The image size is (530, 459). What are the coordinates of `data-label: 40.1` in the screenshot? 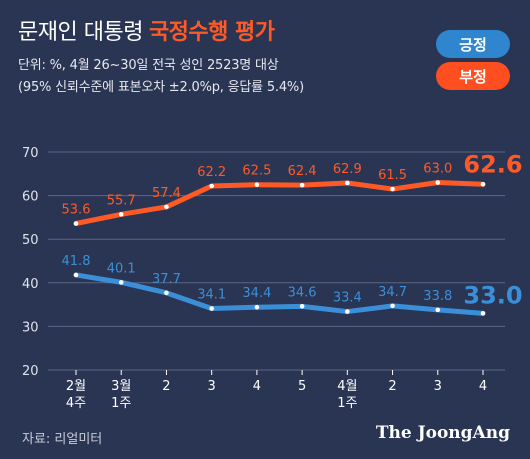 It's located at (121, 268).